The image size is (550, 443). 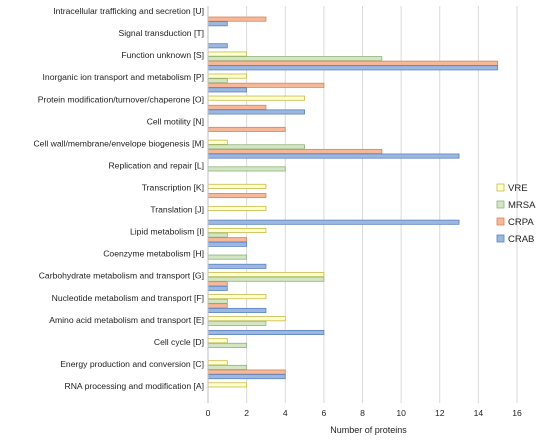 What do you see at coordinates (518, 188) in the screenshot?
I see `legend-label-vre: VRE` at bounding box center [518, 188].